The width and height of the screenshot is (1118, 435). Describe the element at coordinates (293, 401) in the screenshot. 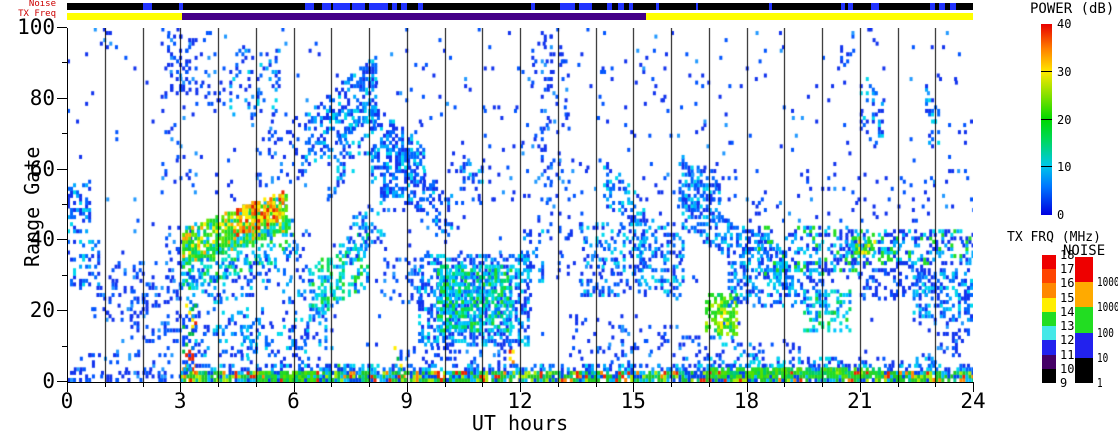

I see `x-tick-label: 6` at that location.